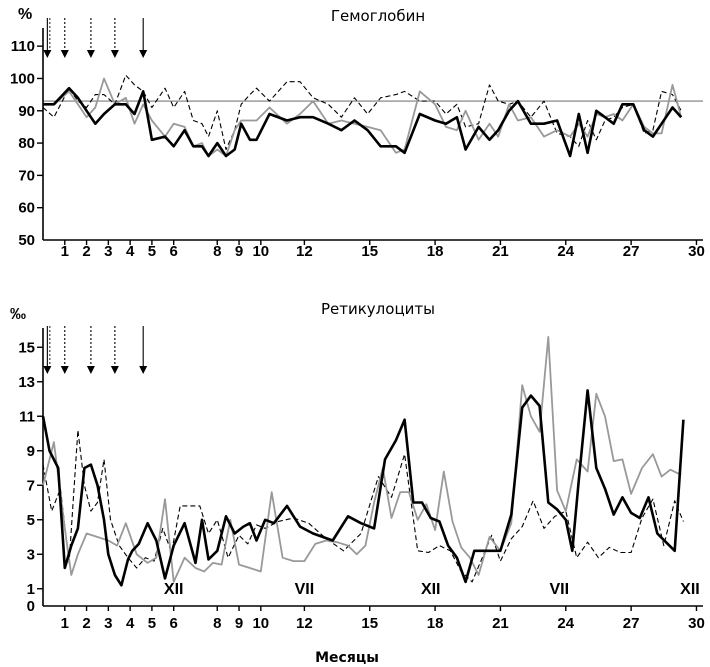  What do you see at coordinates (26, 382) in the screenshot?
I see `reticulocytes-y-tick-label: 13` at bounding box center [26, 382].